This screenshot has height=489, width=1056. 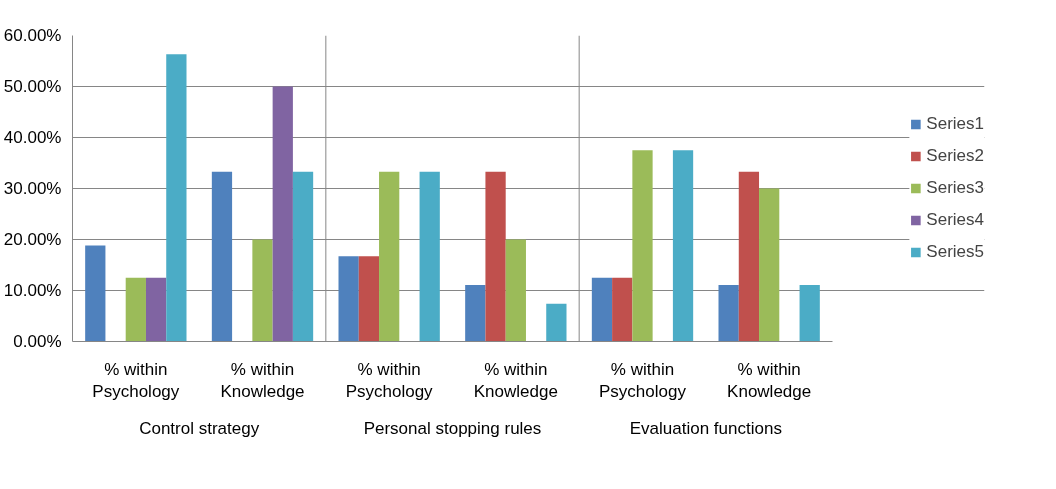 I want to click on text: Control strategy, so click(x=199, y=428).